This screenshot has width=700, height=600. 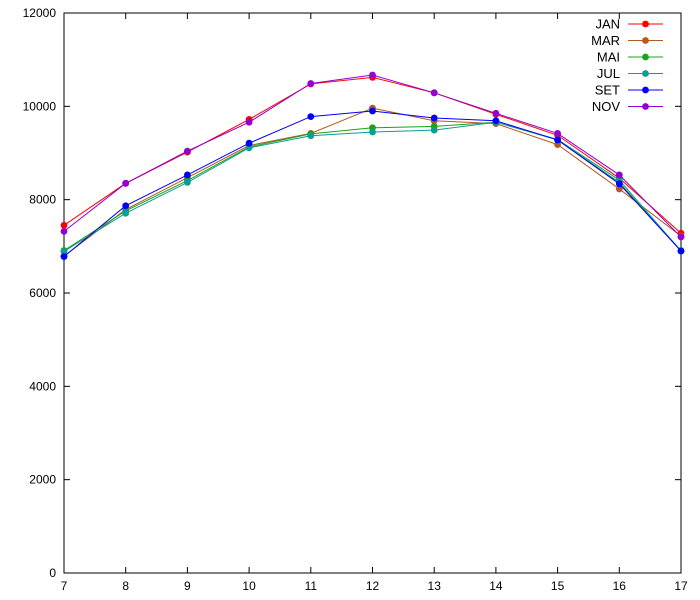 What do you see at coordinates (606, 106) in the screenshot?
I see `legend-label: NOV` at bounding box center [606, 106].